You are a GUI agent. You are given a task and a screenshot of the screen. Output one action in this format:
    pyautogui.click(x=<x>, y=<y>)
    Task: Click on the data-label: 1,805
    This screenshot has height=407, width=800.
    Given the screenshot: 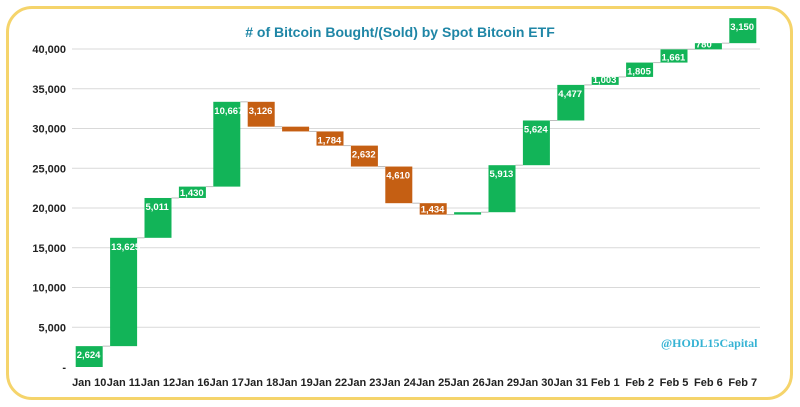 What is the action you would take?
    pyautogui.click(x=639, y=72)
    